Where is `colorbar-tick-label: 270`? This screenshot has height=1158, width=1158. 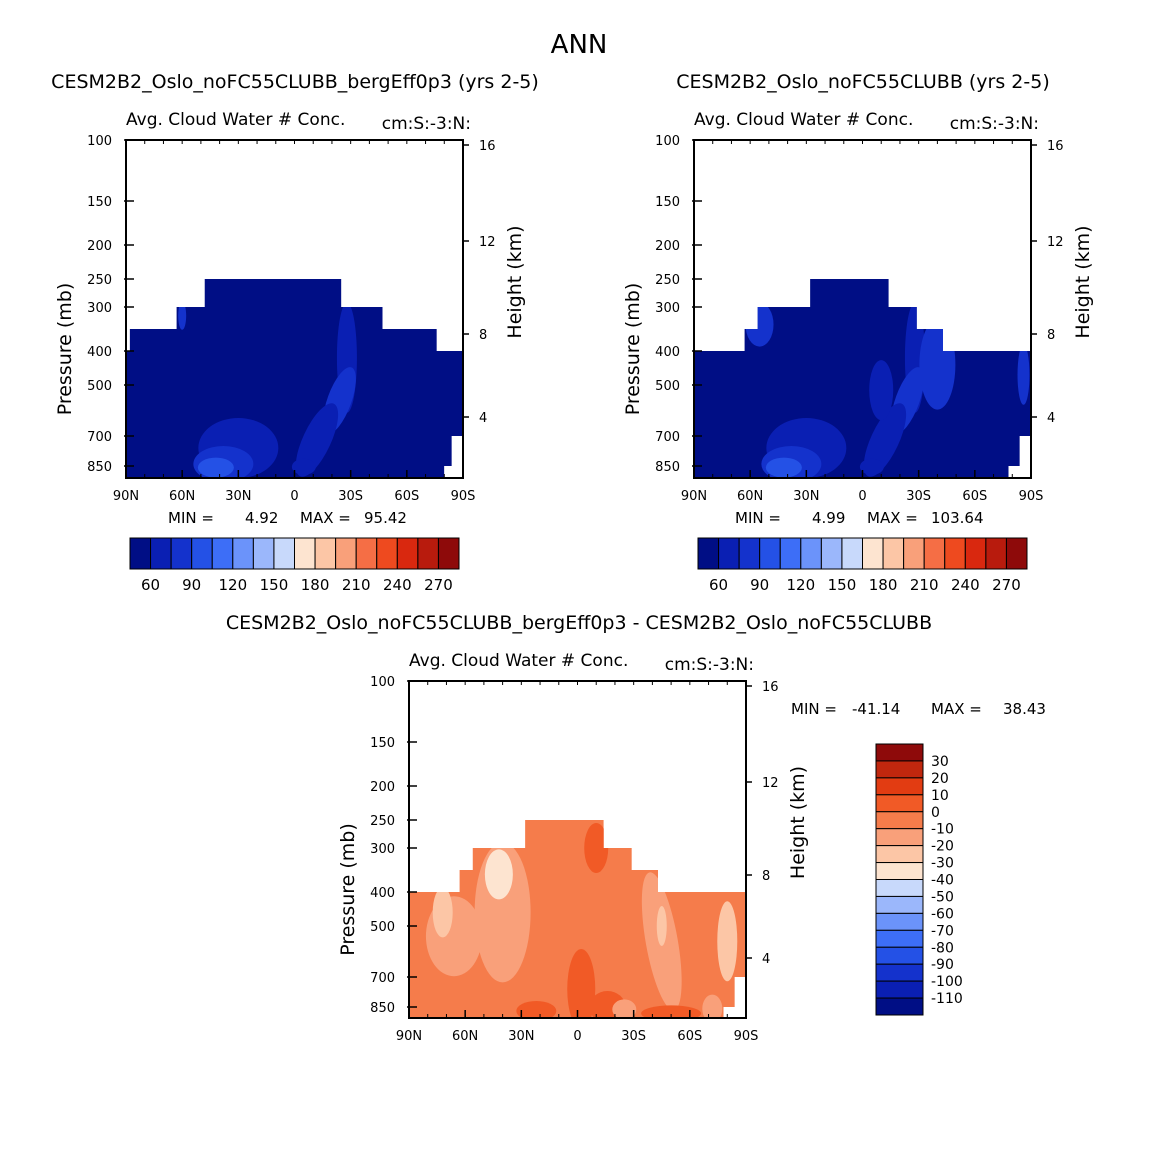 colorbar-tick-label: 270 is located at coordinates (438, 585).